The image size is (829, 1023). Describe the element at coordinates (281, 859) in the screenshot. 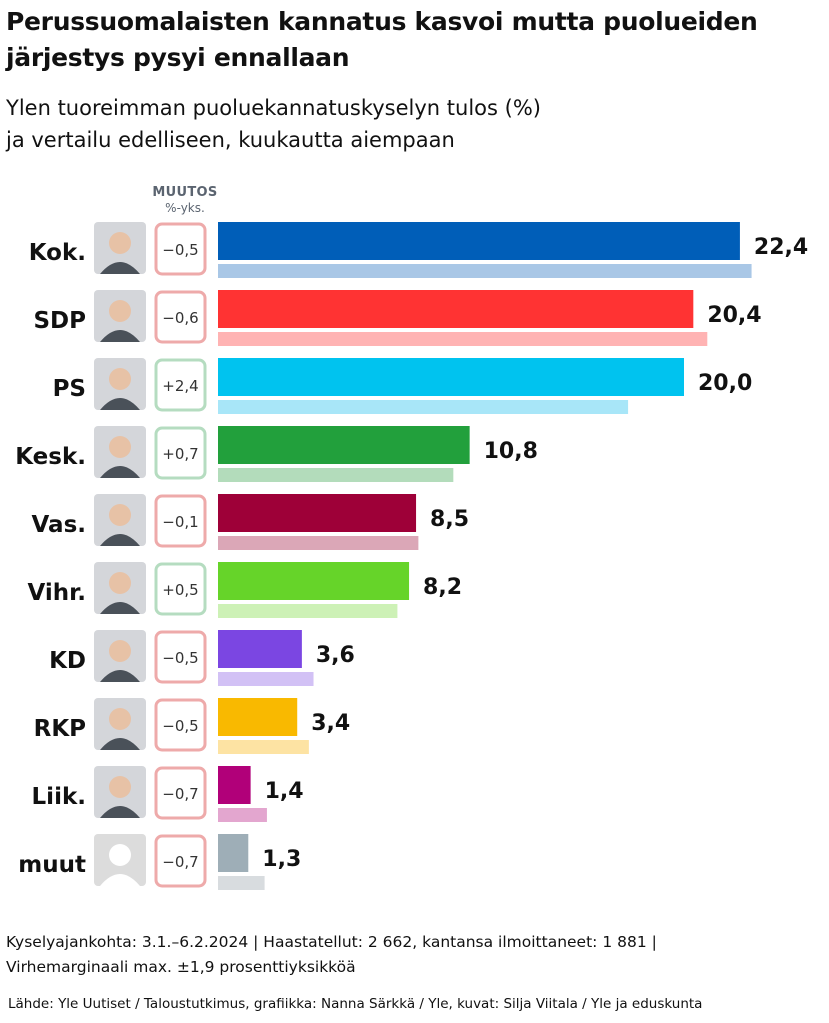

I see `value-label: 1,3` at that location.